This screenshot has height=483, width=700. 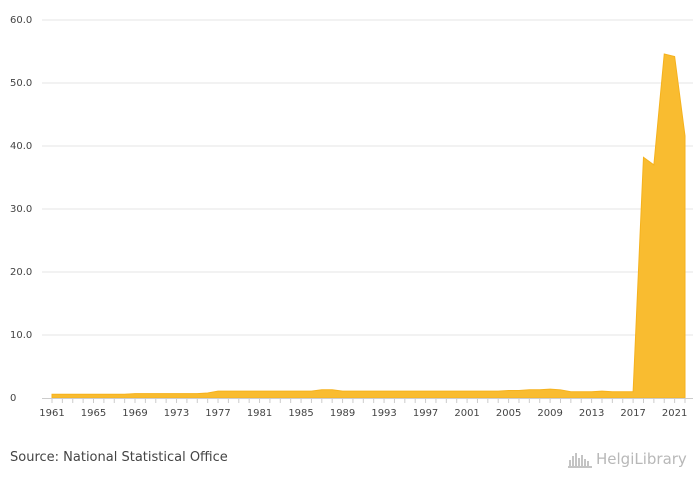 I want to click on y-tick-label: 50.0, so click(x=21, y=83).